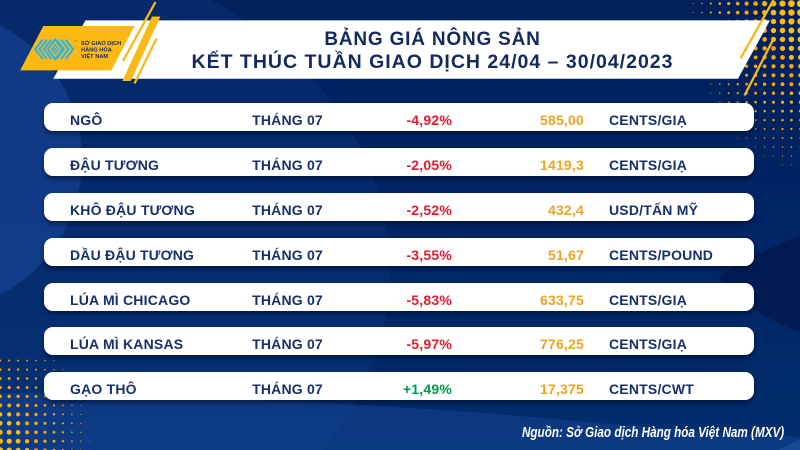 This screenshot has height=450, width=800. I want to click on svg-text: HÀNG HÓA, so click(96, 49).